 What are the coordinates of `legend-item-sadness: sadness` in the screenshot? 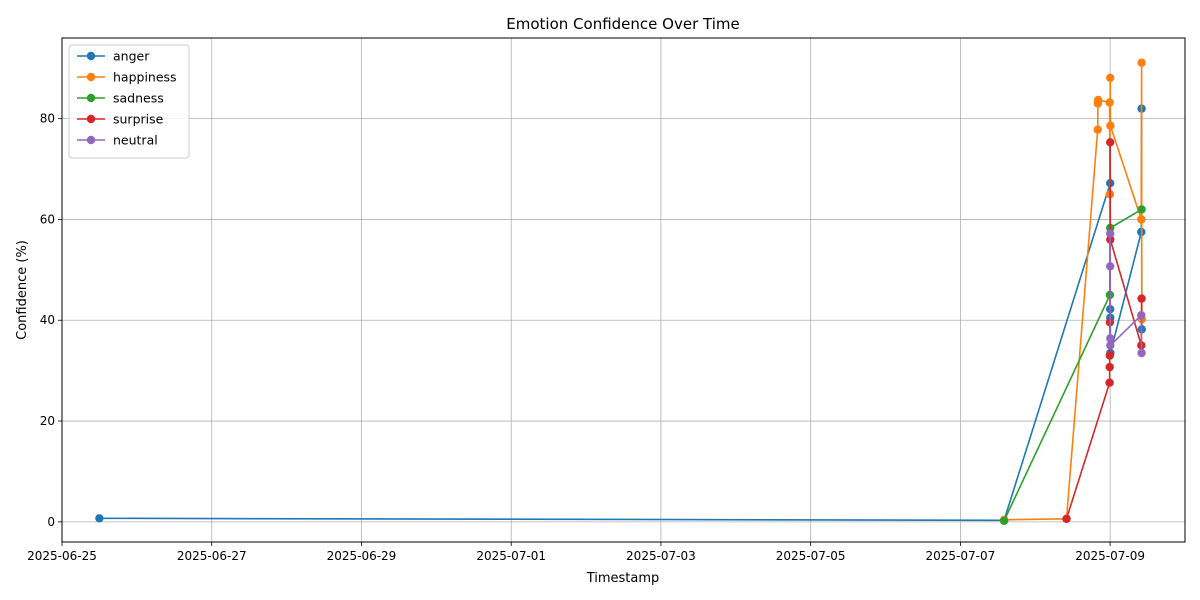 It's located at (120, 98).